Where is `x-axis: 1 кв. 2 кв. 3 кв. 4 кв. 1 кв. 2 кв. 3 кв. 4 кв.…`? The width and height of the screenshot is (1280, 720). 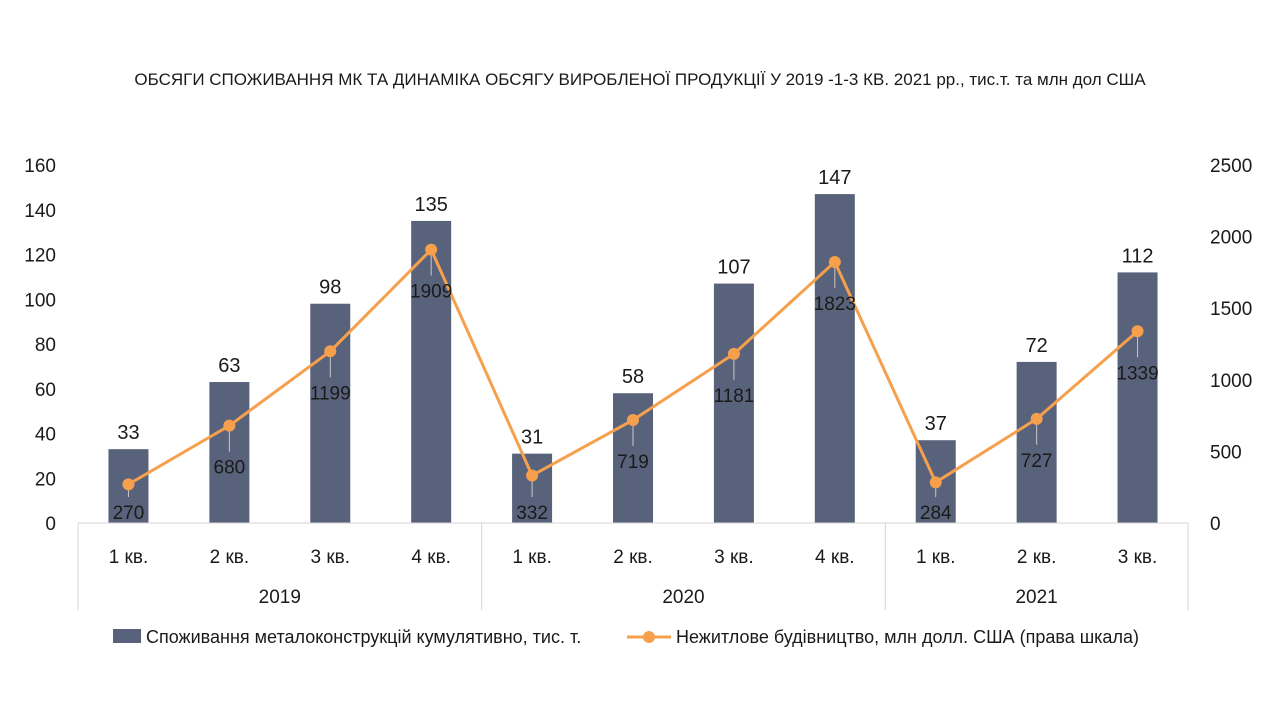
x-axis: 1 кв. 2 кв. 3 кв. 4 кв. 1 кв. 2 кв. 3 кв. 4 кв.… is located at coordinates (633, 566).